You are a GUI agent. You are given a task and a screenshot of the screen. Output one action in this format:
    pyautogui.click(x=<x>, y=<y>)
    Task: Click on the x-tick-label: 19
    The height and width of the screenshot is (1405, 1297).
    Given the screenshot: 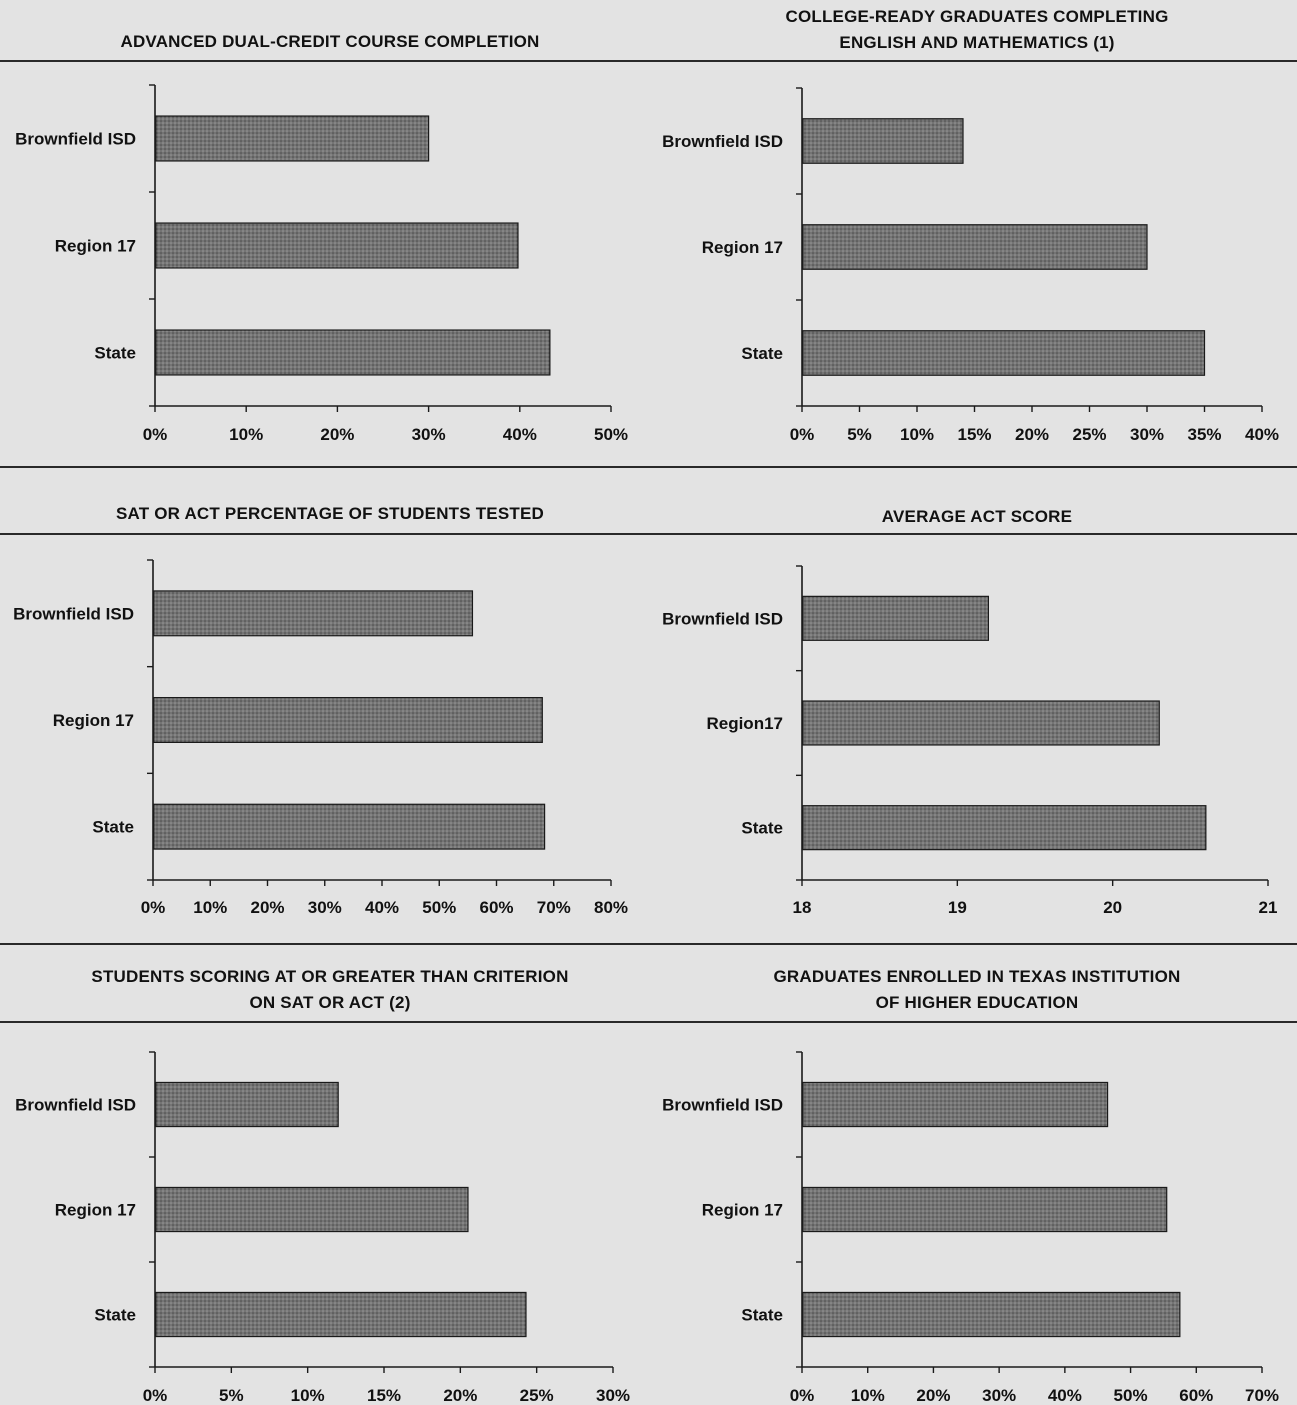 What is the action you would take?
    pyautogui.click(x=957, y=907)
    